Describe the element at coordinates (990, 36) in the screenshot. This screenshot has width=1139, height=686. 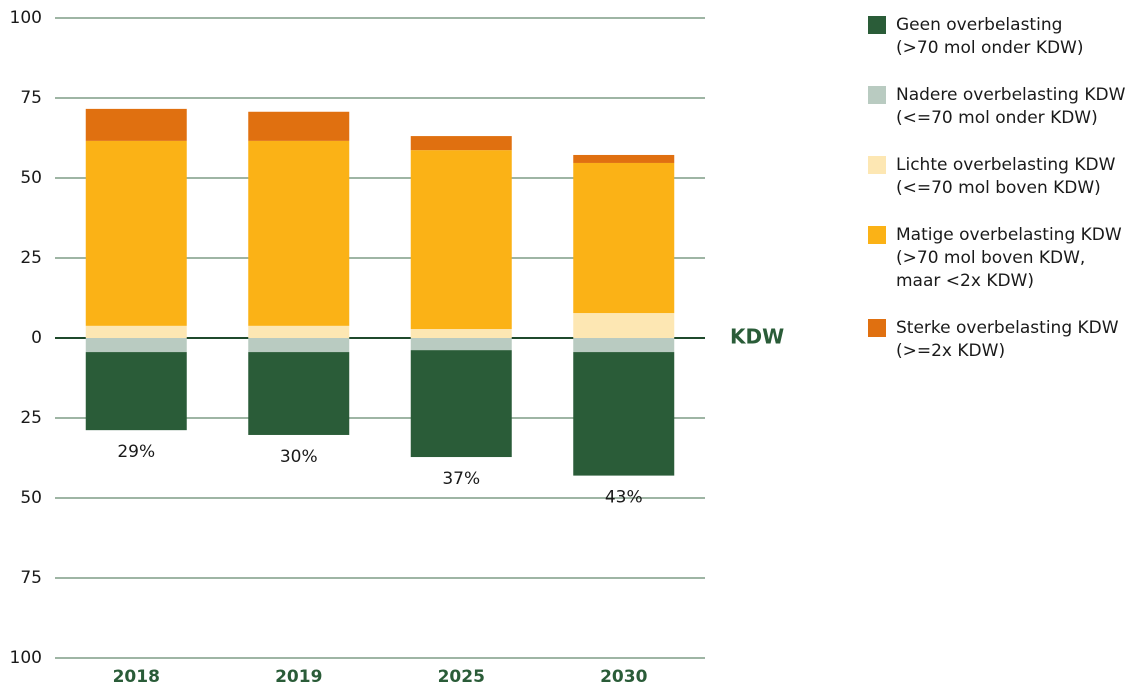
I see `legend-label: Geen overbelasting (>70 mol onder KDW)` at that location.